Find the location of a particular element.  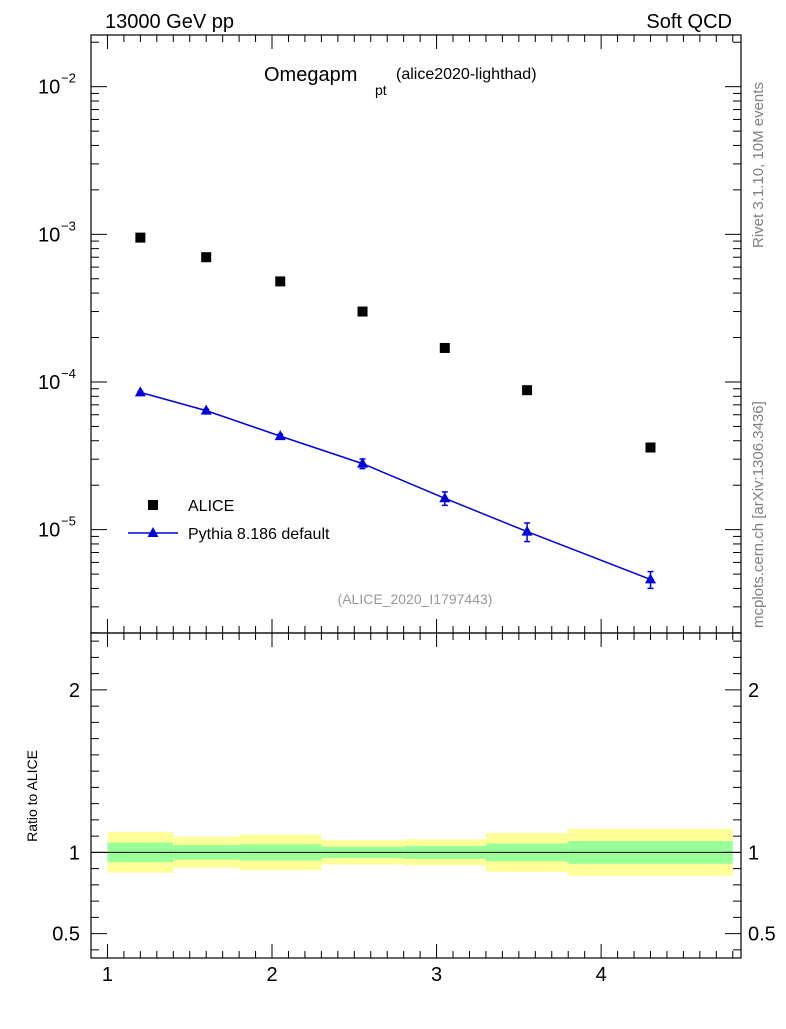

ratio-ytick-label-left: 0.5 is located at coordinates (66, 935).